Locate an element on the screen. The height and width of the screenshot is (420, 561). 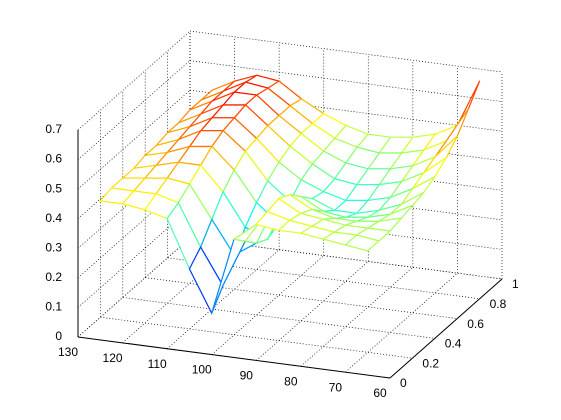
z-tick-label: 0.1 is located at coordinates (53, 307).